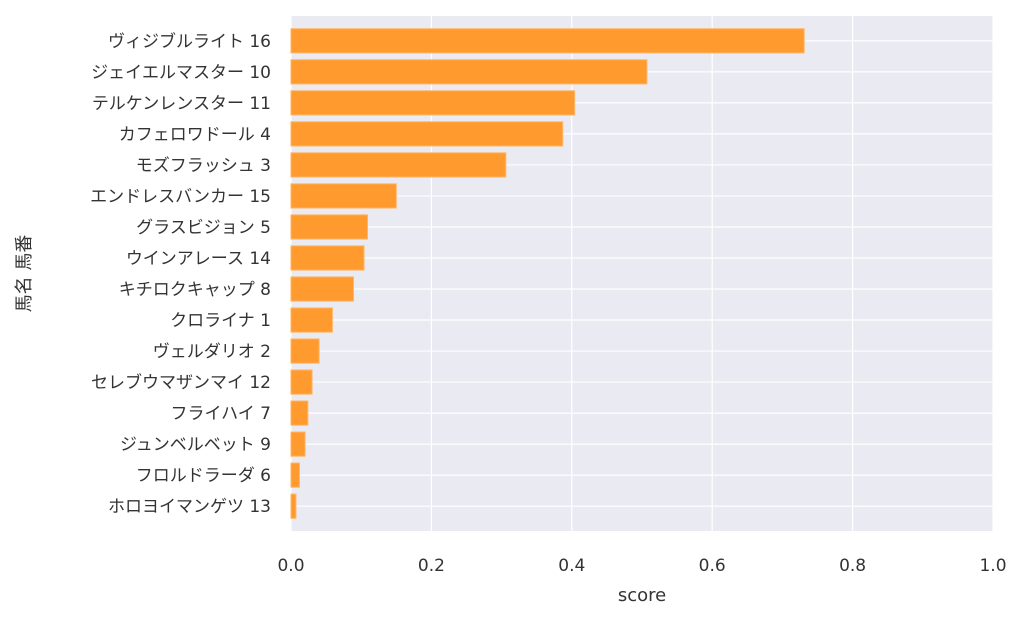  What do you see at coordinates (189, 41) in the screenshot?
I see `category-label: ヴィジブルライト 16` at bounding box center [189, 41].